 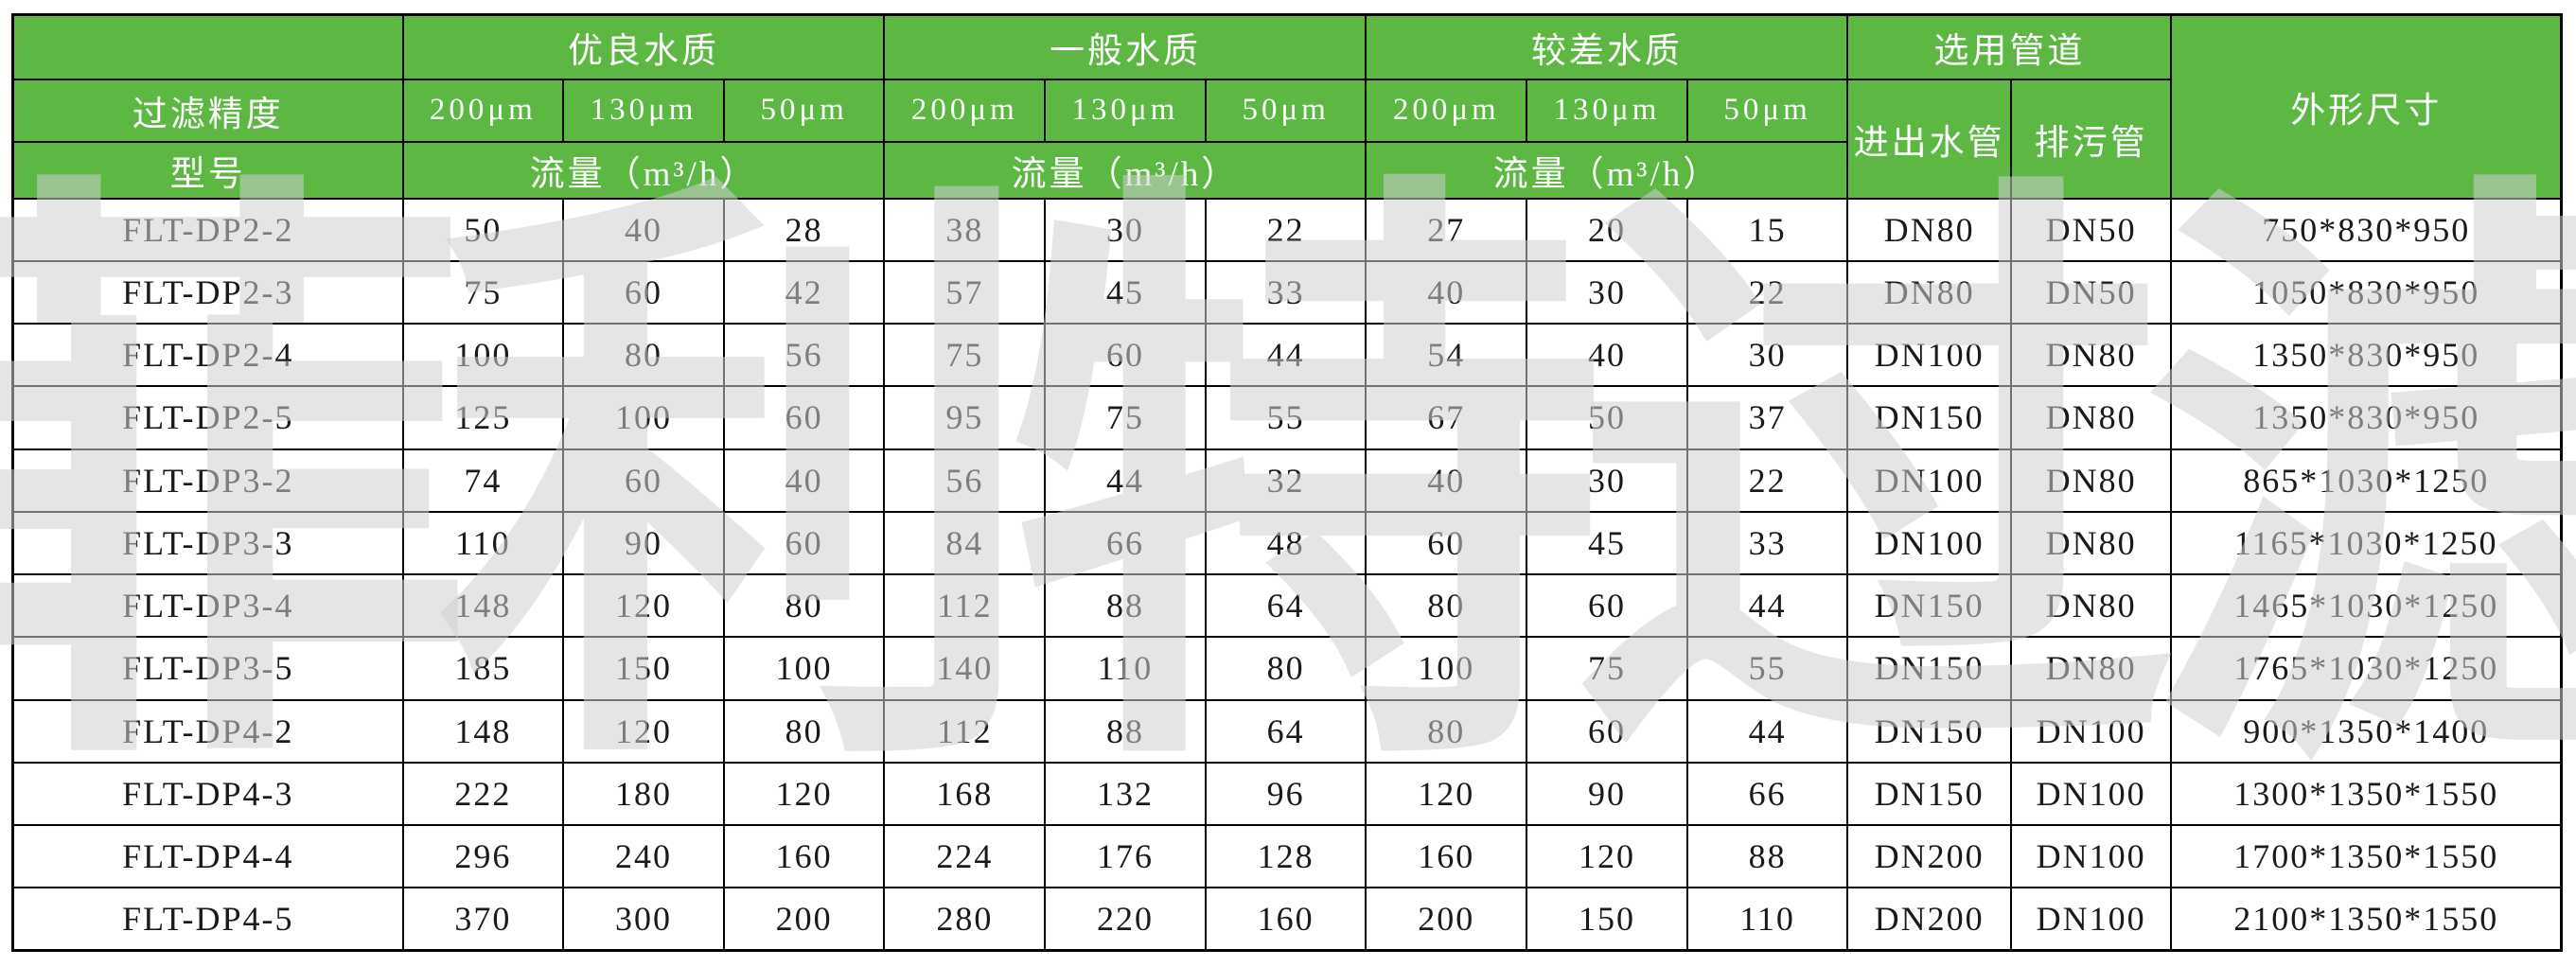 I want to click on cell-model: FLT-DP2-4, so click(x=207, y=355).